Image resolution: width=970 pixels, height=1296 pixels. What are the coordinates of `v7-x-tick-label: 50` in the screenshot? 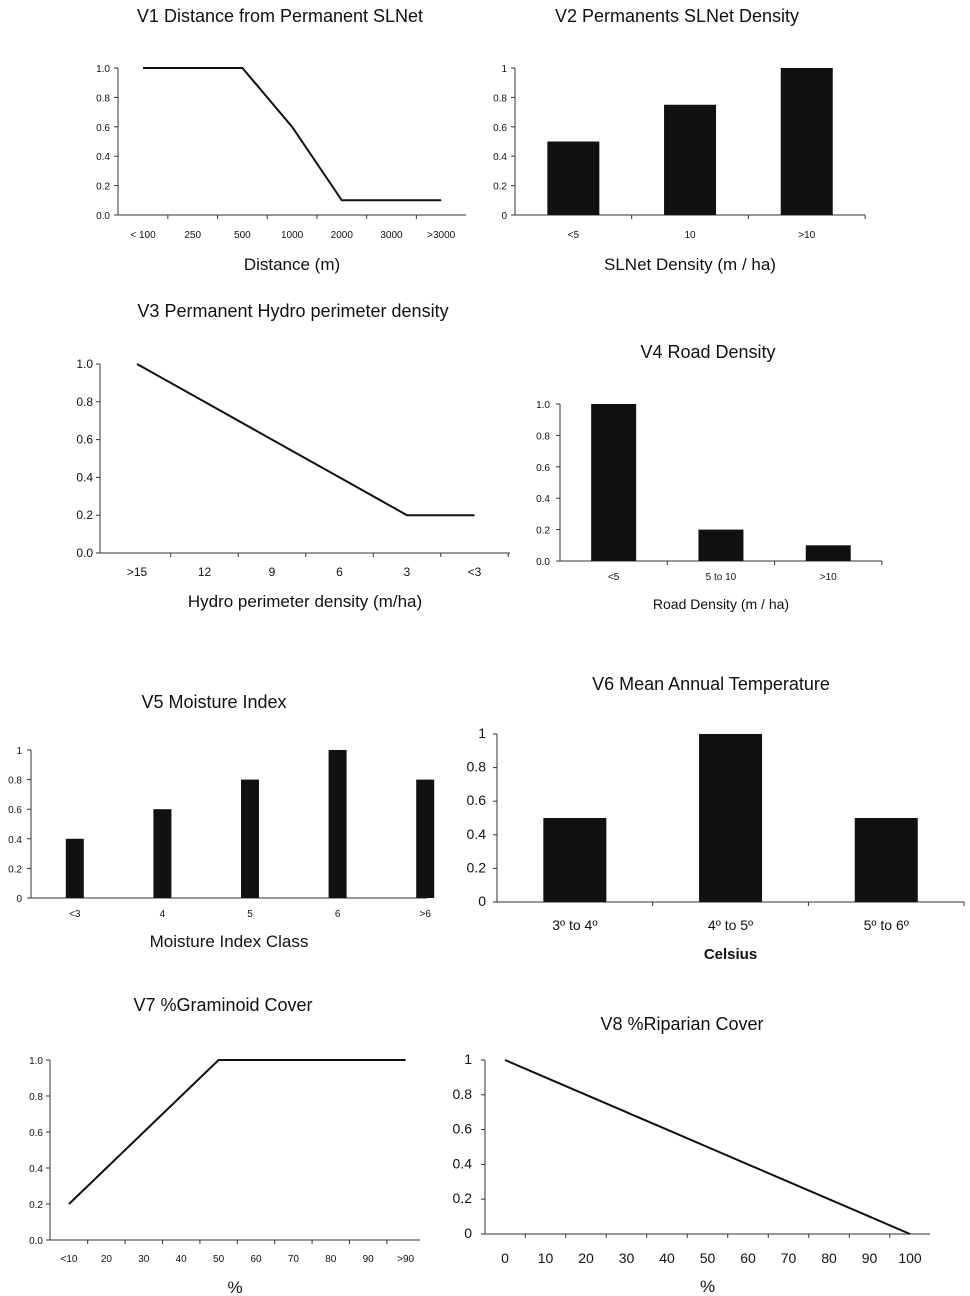 It's located at (219, 1259).